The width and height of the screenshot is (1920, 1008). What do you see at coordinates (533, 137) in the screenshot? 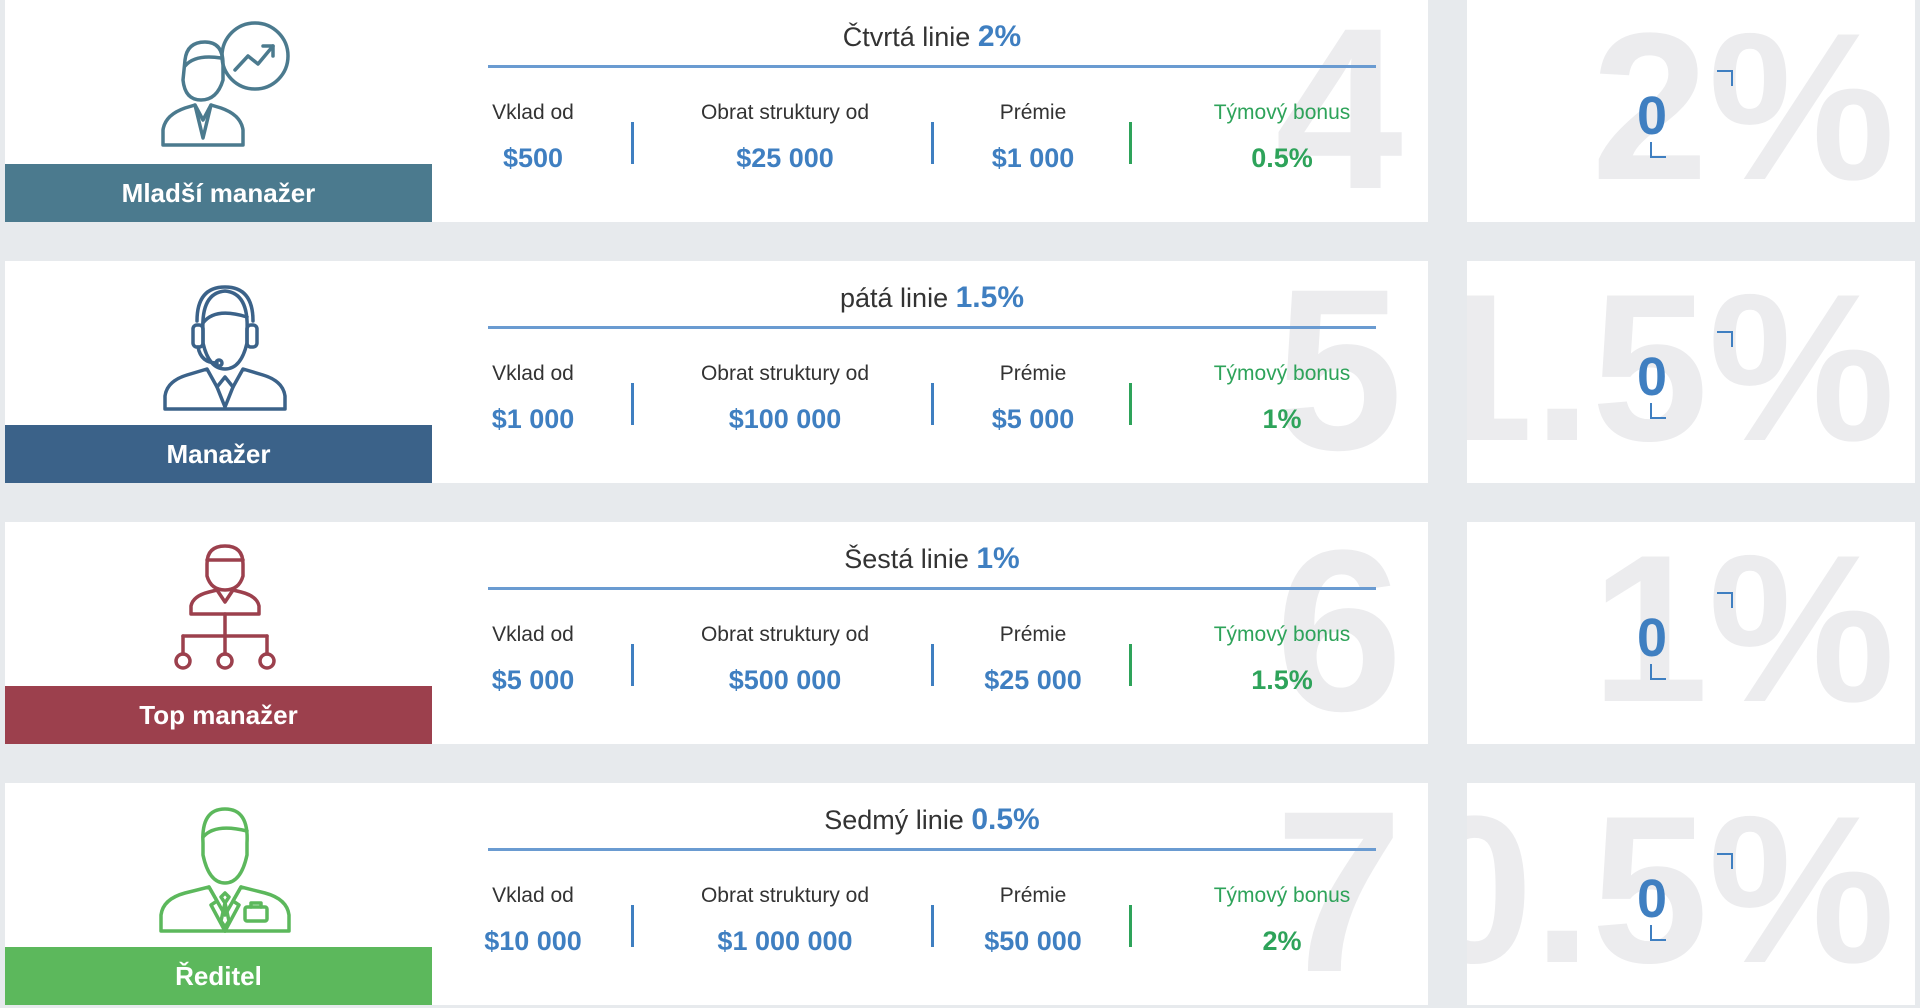
I see `deposit-stat: Vklad od $500` at bounding box center [533, 137].